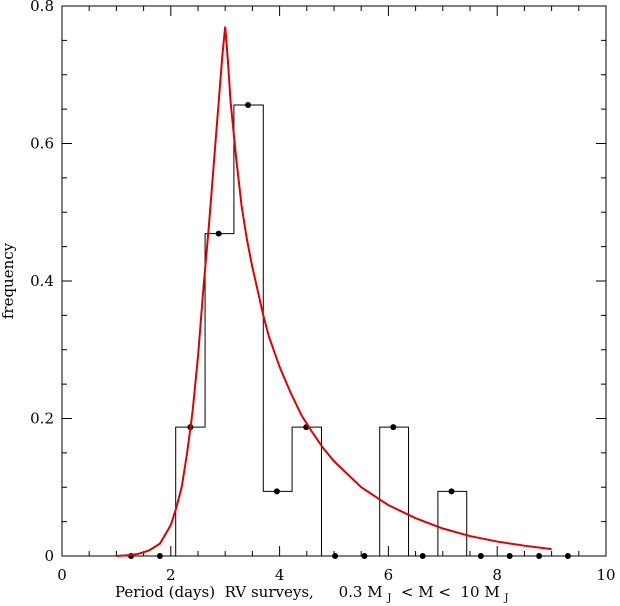 The image size is (620, 606). Describe the element at coordinates (605, 575) in the screenshot. I see `x-tick-label: 10` at that location.